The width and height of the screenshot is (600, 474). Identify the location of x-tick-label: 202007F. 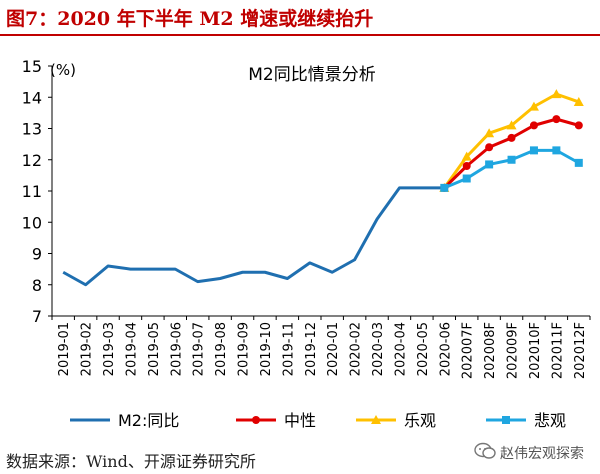
(468, 350).